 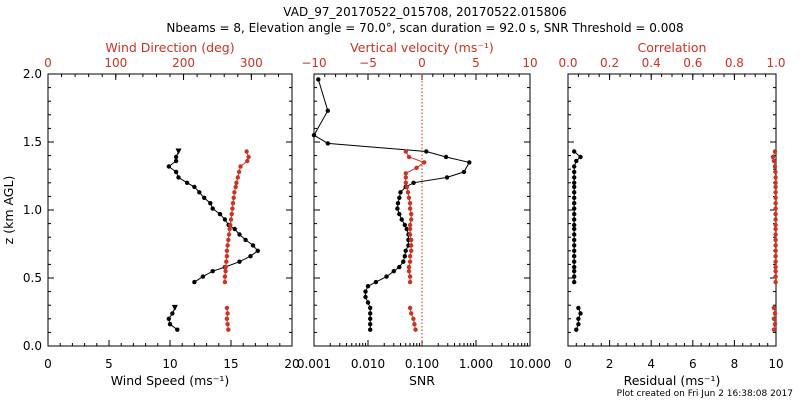 I want to click on snr-top-tick-label: 5, so click(x=476, y=63).